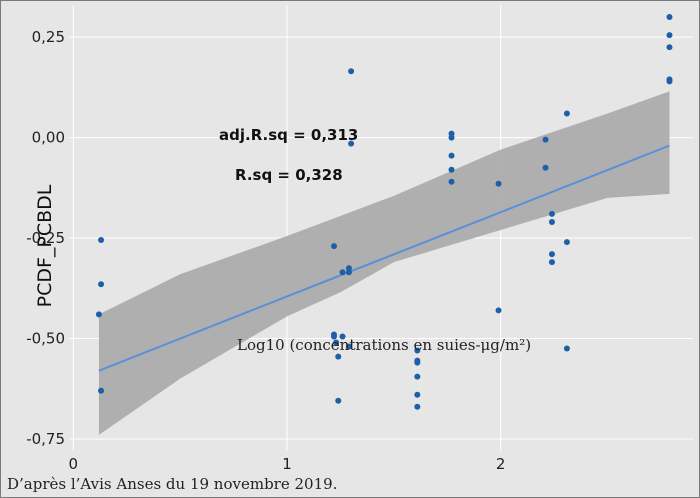 The image size is (700, 498). What do you see at coordinates (74, 463) in the screenshot?
I see `x-tick-label: 0` at bounding box center [74, 463].